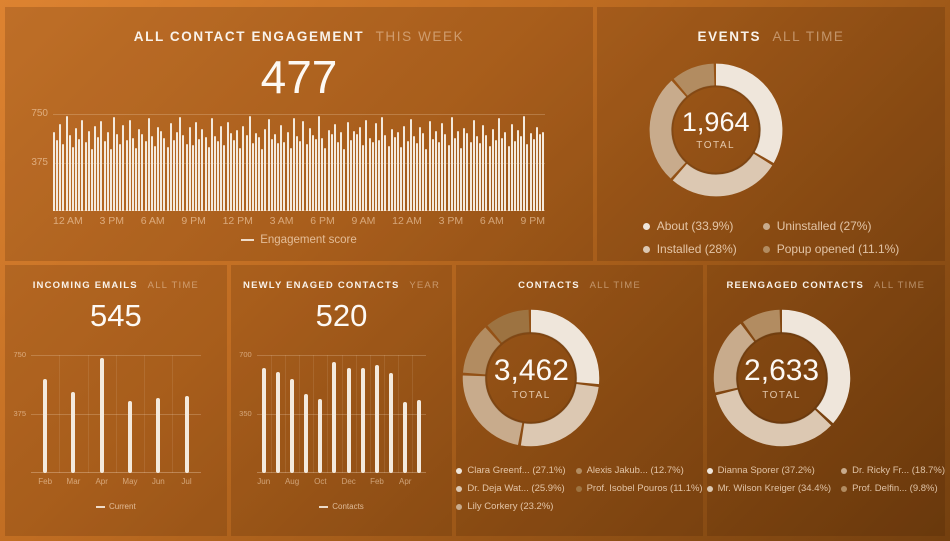 This screenshot has height=541, width=950. Describe the element at coordinates (579, 278) in the screenshot. I see `panel-title: CONTACTS ALL TIME` at that location.